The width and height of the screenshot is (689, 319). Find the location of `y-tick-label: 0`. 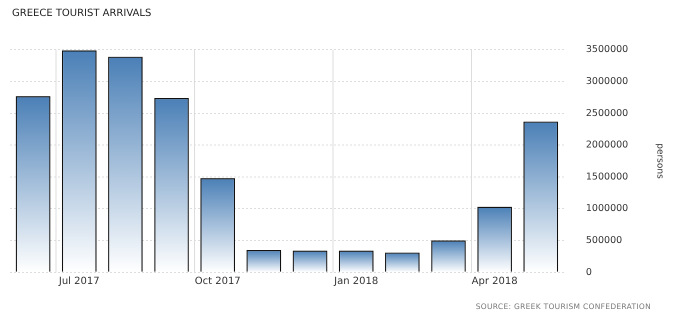

y-tick-label: 0 is located at coordinates (589, 272).